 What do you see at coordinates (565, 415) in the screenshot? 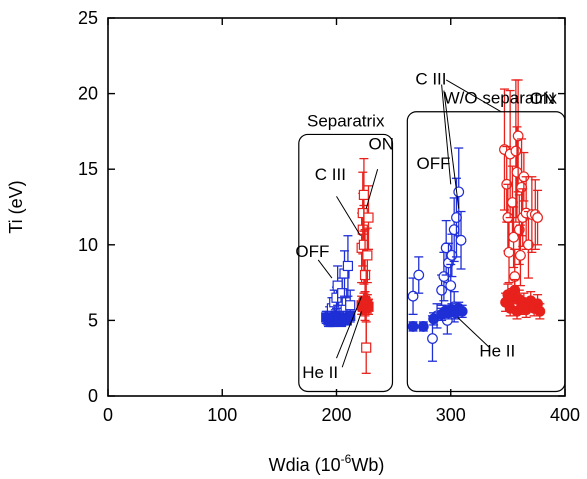
I see `x-tick-label: 400` at bounding box center [565, 415].